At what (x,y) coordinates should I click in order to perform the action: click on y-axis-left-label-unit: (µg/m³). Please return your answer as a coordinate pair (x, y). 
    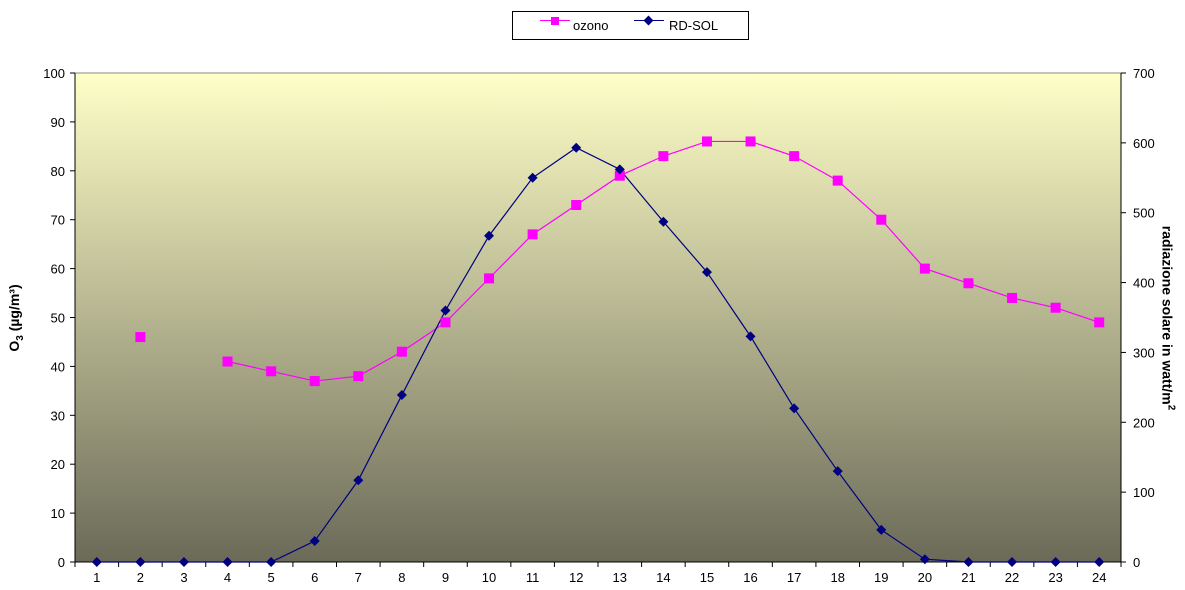
    Looking at the image, I should click on (14, 310).